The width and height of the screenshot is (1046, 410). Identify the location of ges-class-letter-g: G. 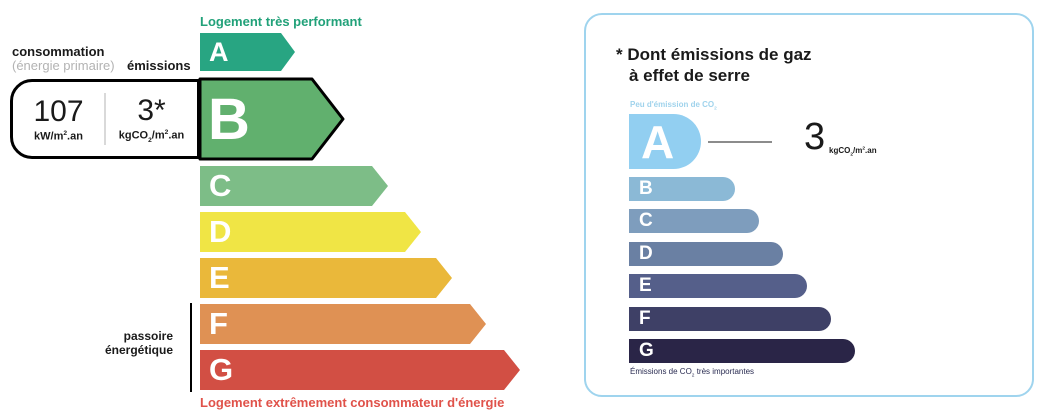
(646, 350).